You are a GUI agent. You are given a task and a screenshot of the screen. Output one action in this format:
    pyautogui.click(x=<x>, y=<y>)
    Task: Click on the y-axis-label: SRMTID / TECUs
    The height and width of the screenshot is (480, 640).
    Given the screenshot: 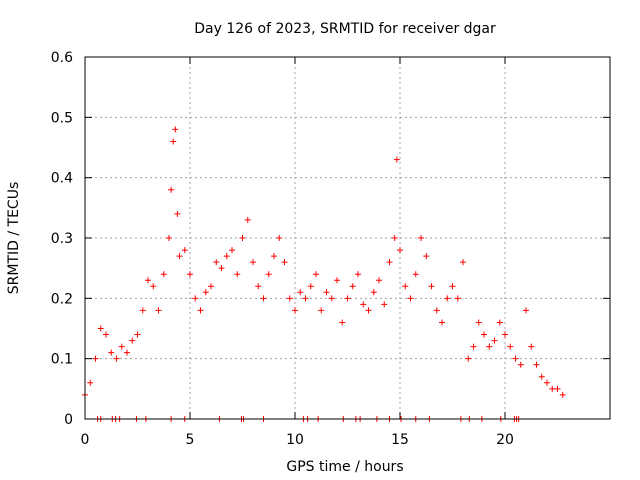 What is the action you would take?
    pyautogui.click(x=14, y=238)
    